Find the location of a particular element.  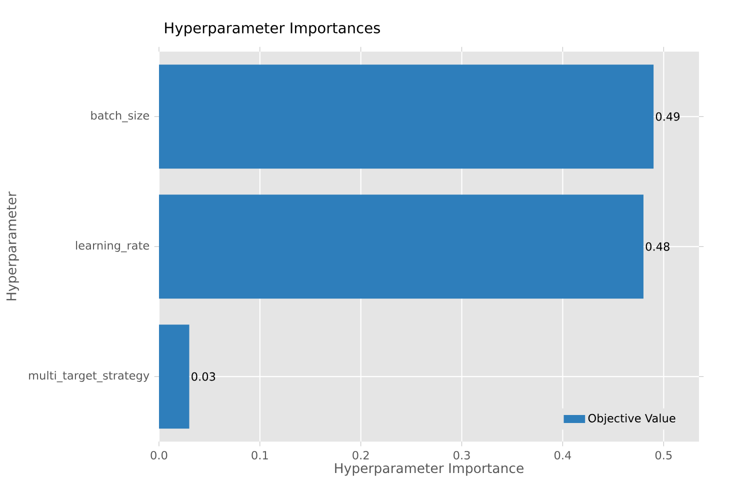

data-label: 0.48 is located at coordinates (658, 246).